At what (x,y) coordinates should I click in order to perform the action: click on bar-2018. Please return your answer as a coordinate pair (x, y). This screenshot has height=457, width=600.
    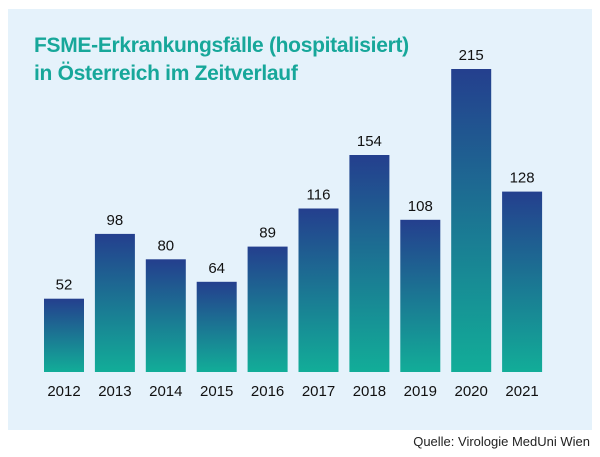
    Looking at the image, I should click on (369, 263).